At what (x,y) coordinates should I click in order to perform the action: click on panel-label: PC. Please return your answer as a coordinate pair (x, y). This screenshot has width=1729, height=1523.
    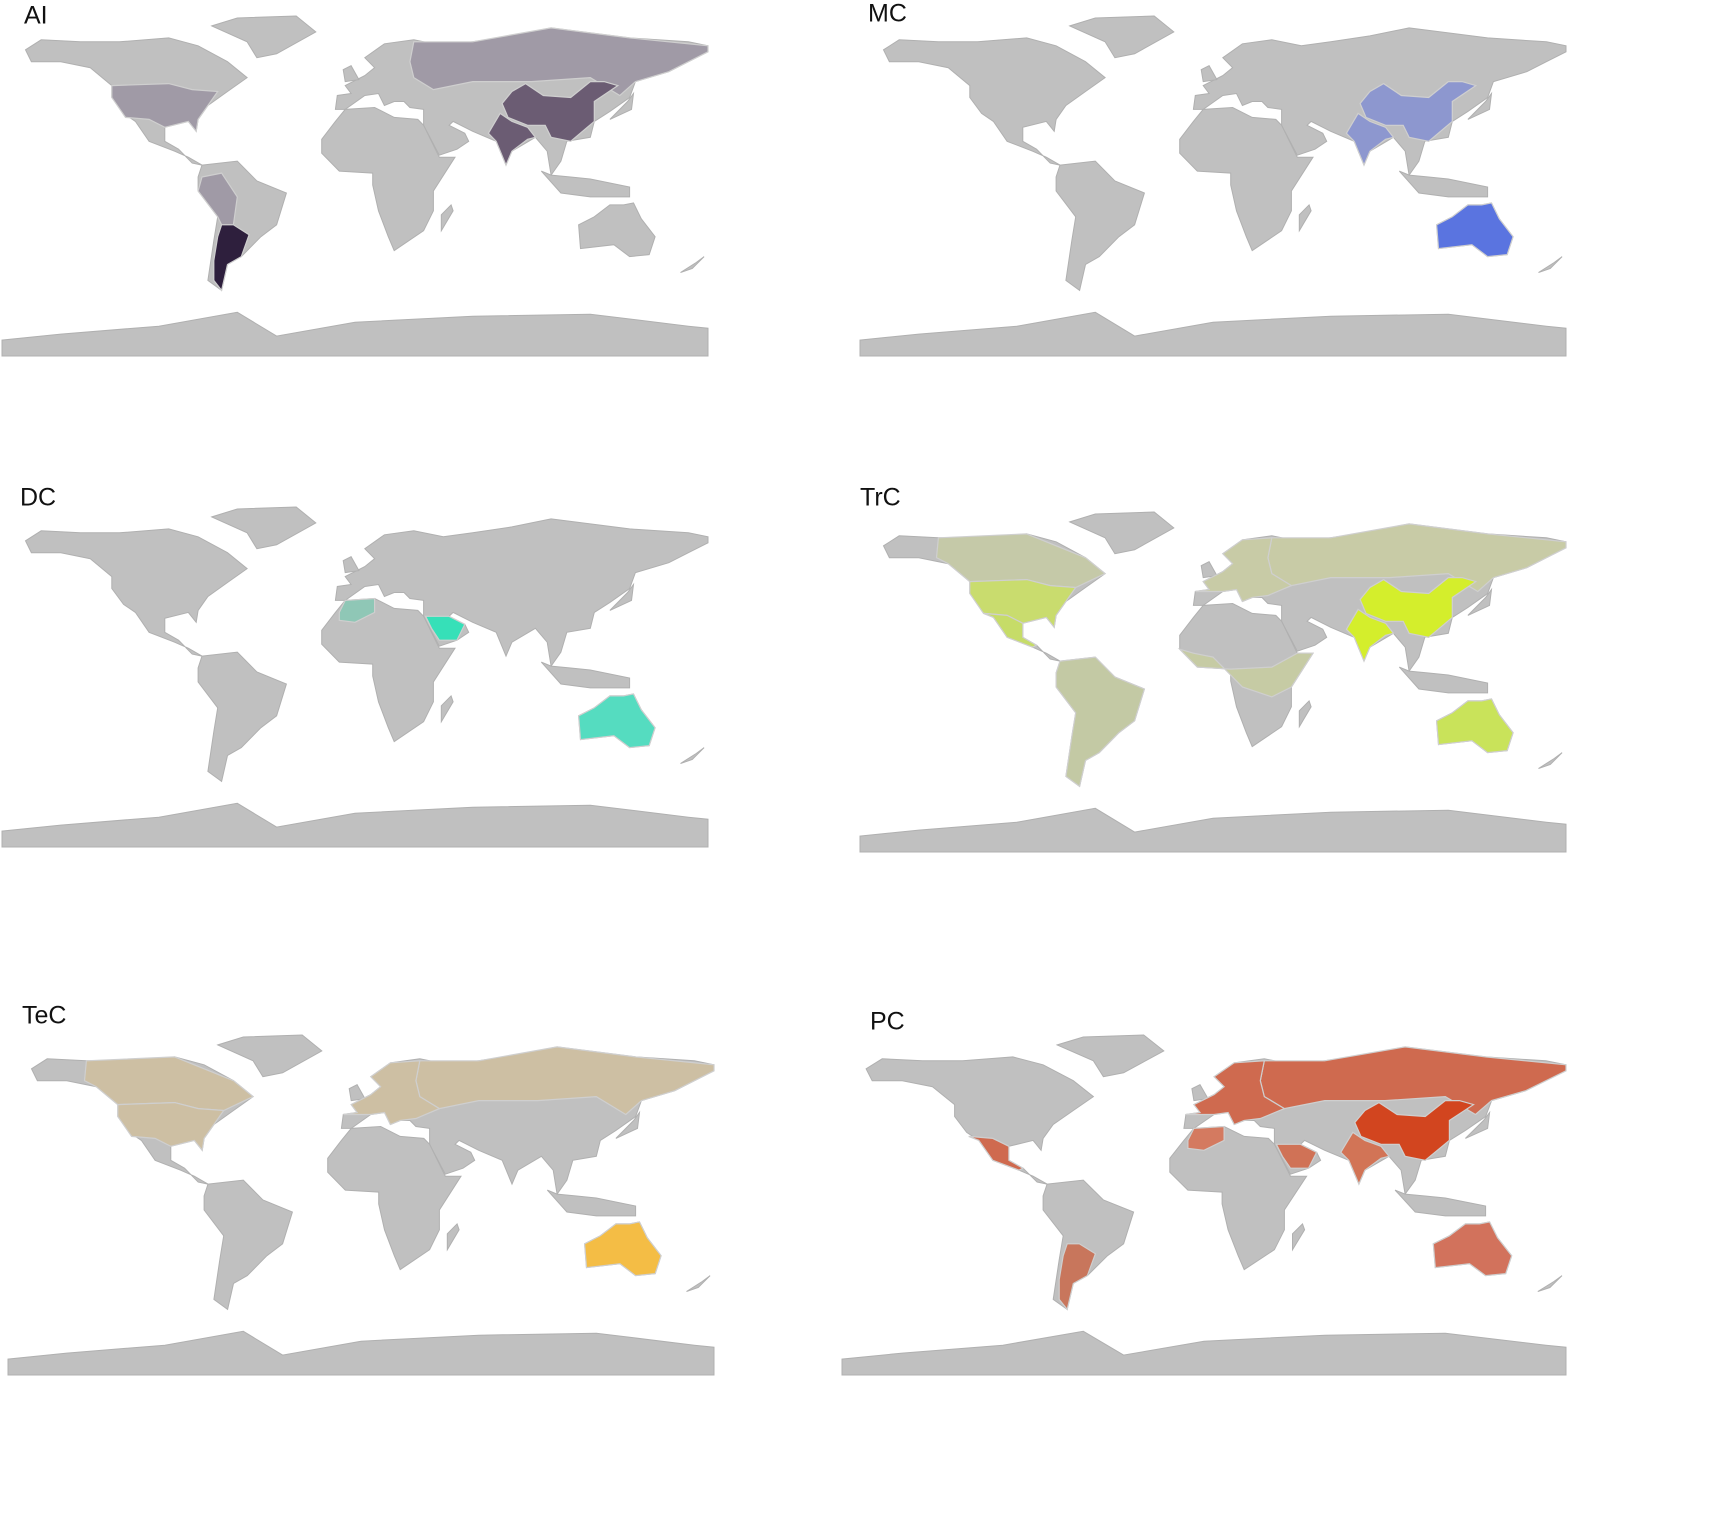
    Looking at the image, I should click on (887, 1022).